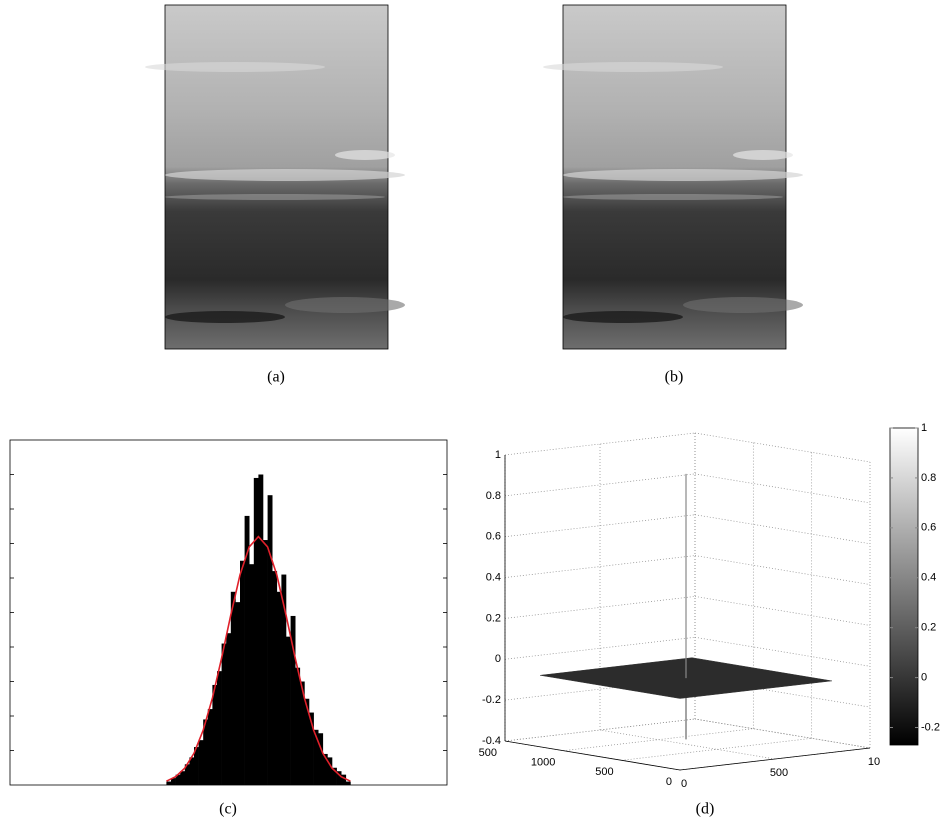 Image resolution: width=940 pixels, height=825 pixels. What do you see at coordinates (930, 727) in the screenshot?
I see `colorbar-tick-label: -0.2` at bounding box center [930, 727].